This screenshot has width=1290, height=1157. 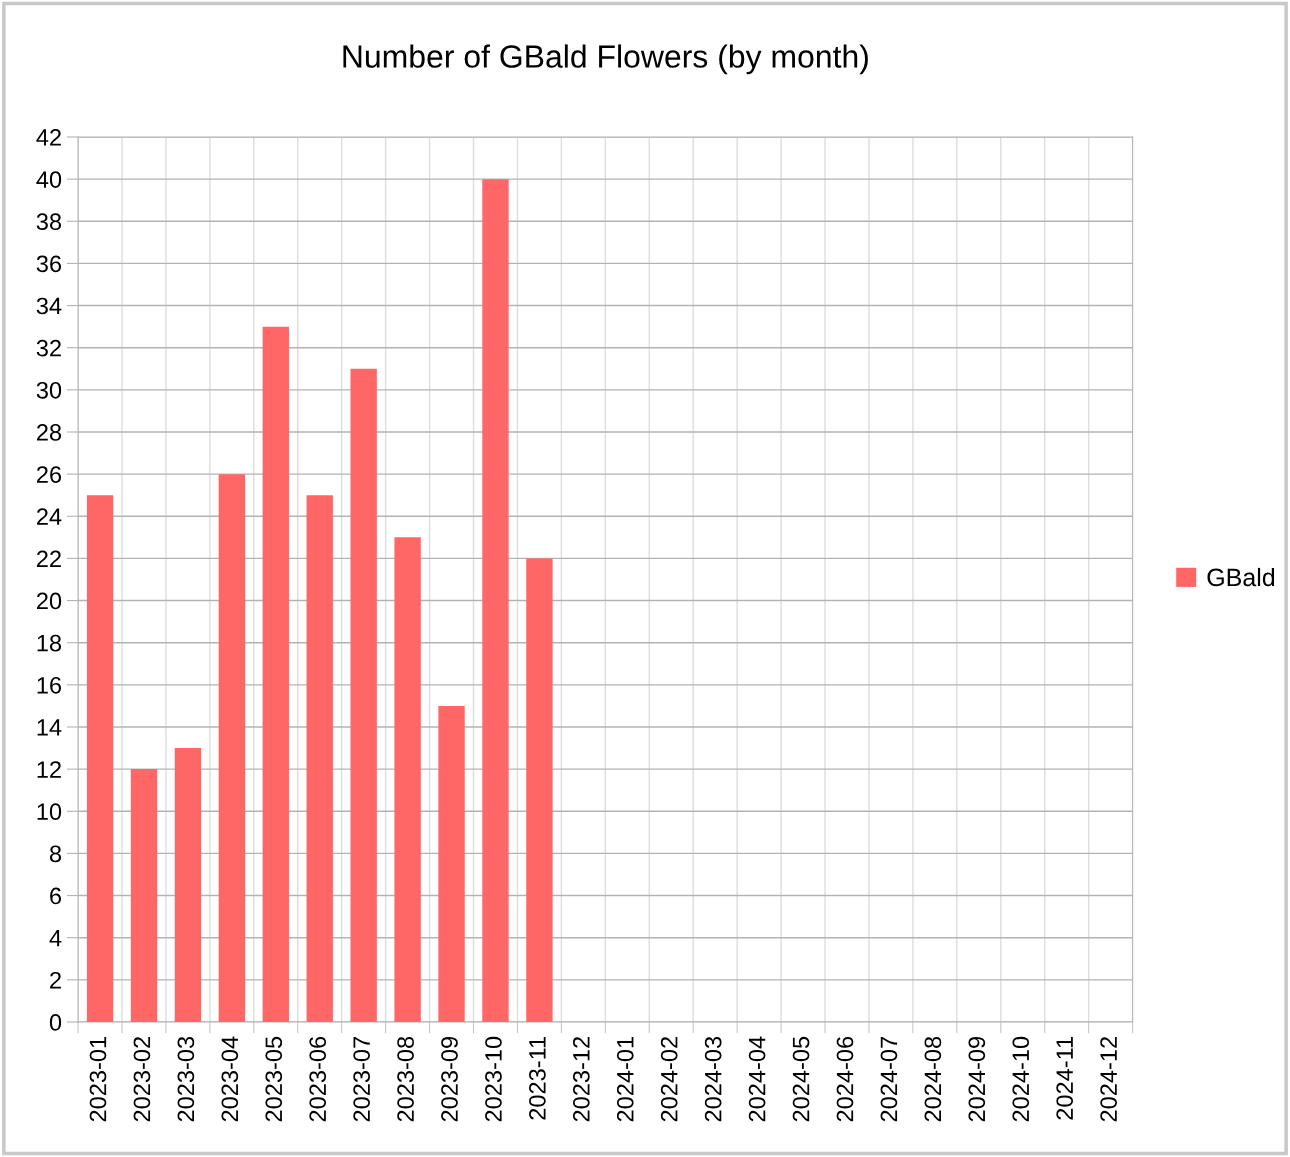 What do you see at coordinates (49, 390) in the screenshot?
I see `y-tick-label: 30` at bounding box center [49, 390].